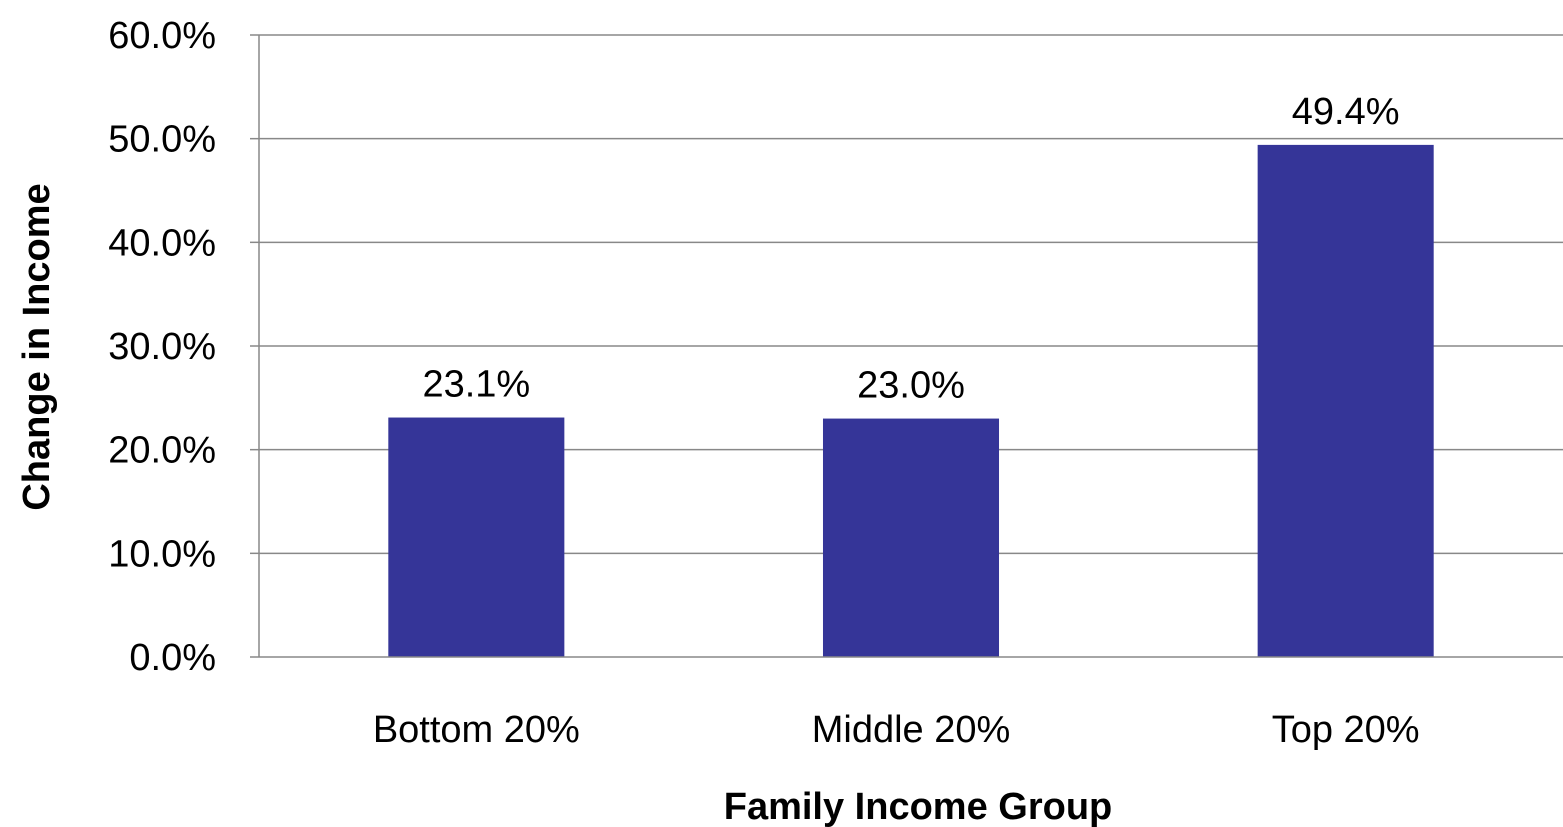  Describe the element at coordinates (162, 243) in the screenshot. I see `y-tick-label: 40.0%` at that location.